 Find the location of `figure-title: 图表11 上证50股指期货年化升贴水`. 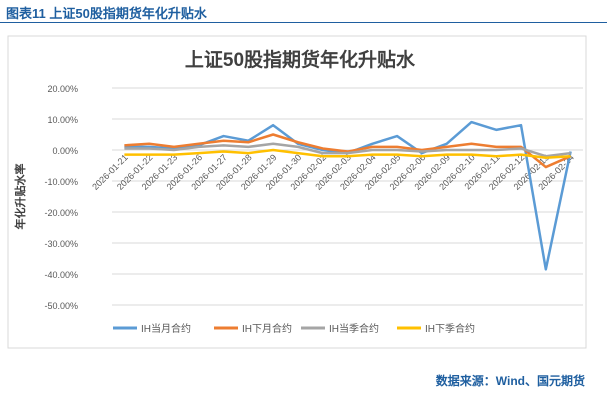

figure-title: 图表11 上证50股指期货年化升贴水 is located at coordinates (106, 13).